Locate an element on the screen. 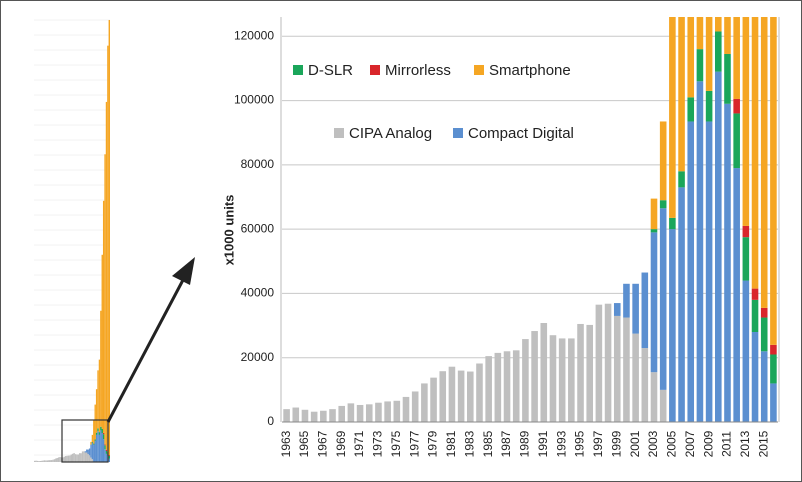 The image size is (802, 482). x-tick-label: 1995 is located at coordinates (580, 443).